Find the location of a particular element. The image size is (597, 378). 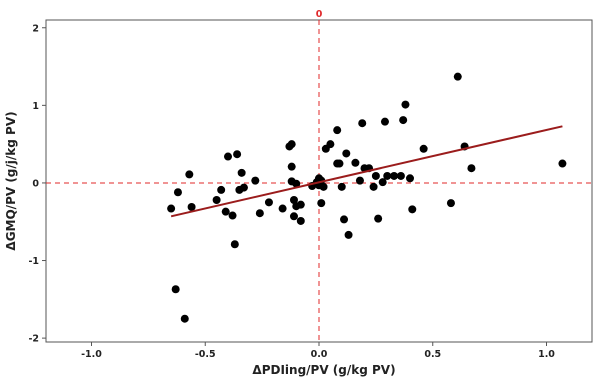

y-tick-label: 1 is located at coordinates (35, 106).